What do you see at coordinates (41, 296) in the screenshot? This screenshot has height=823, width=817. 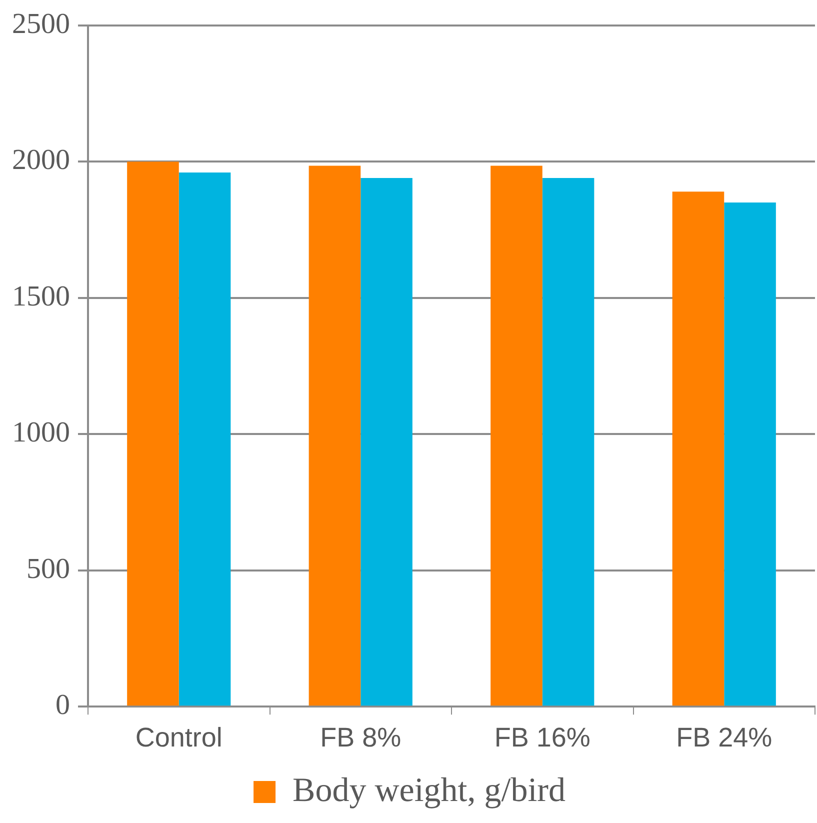 I see `y-tick-label: 1500` at bounding box center [41, 296].